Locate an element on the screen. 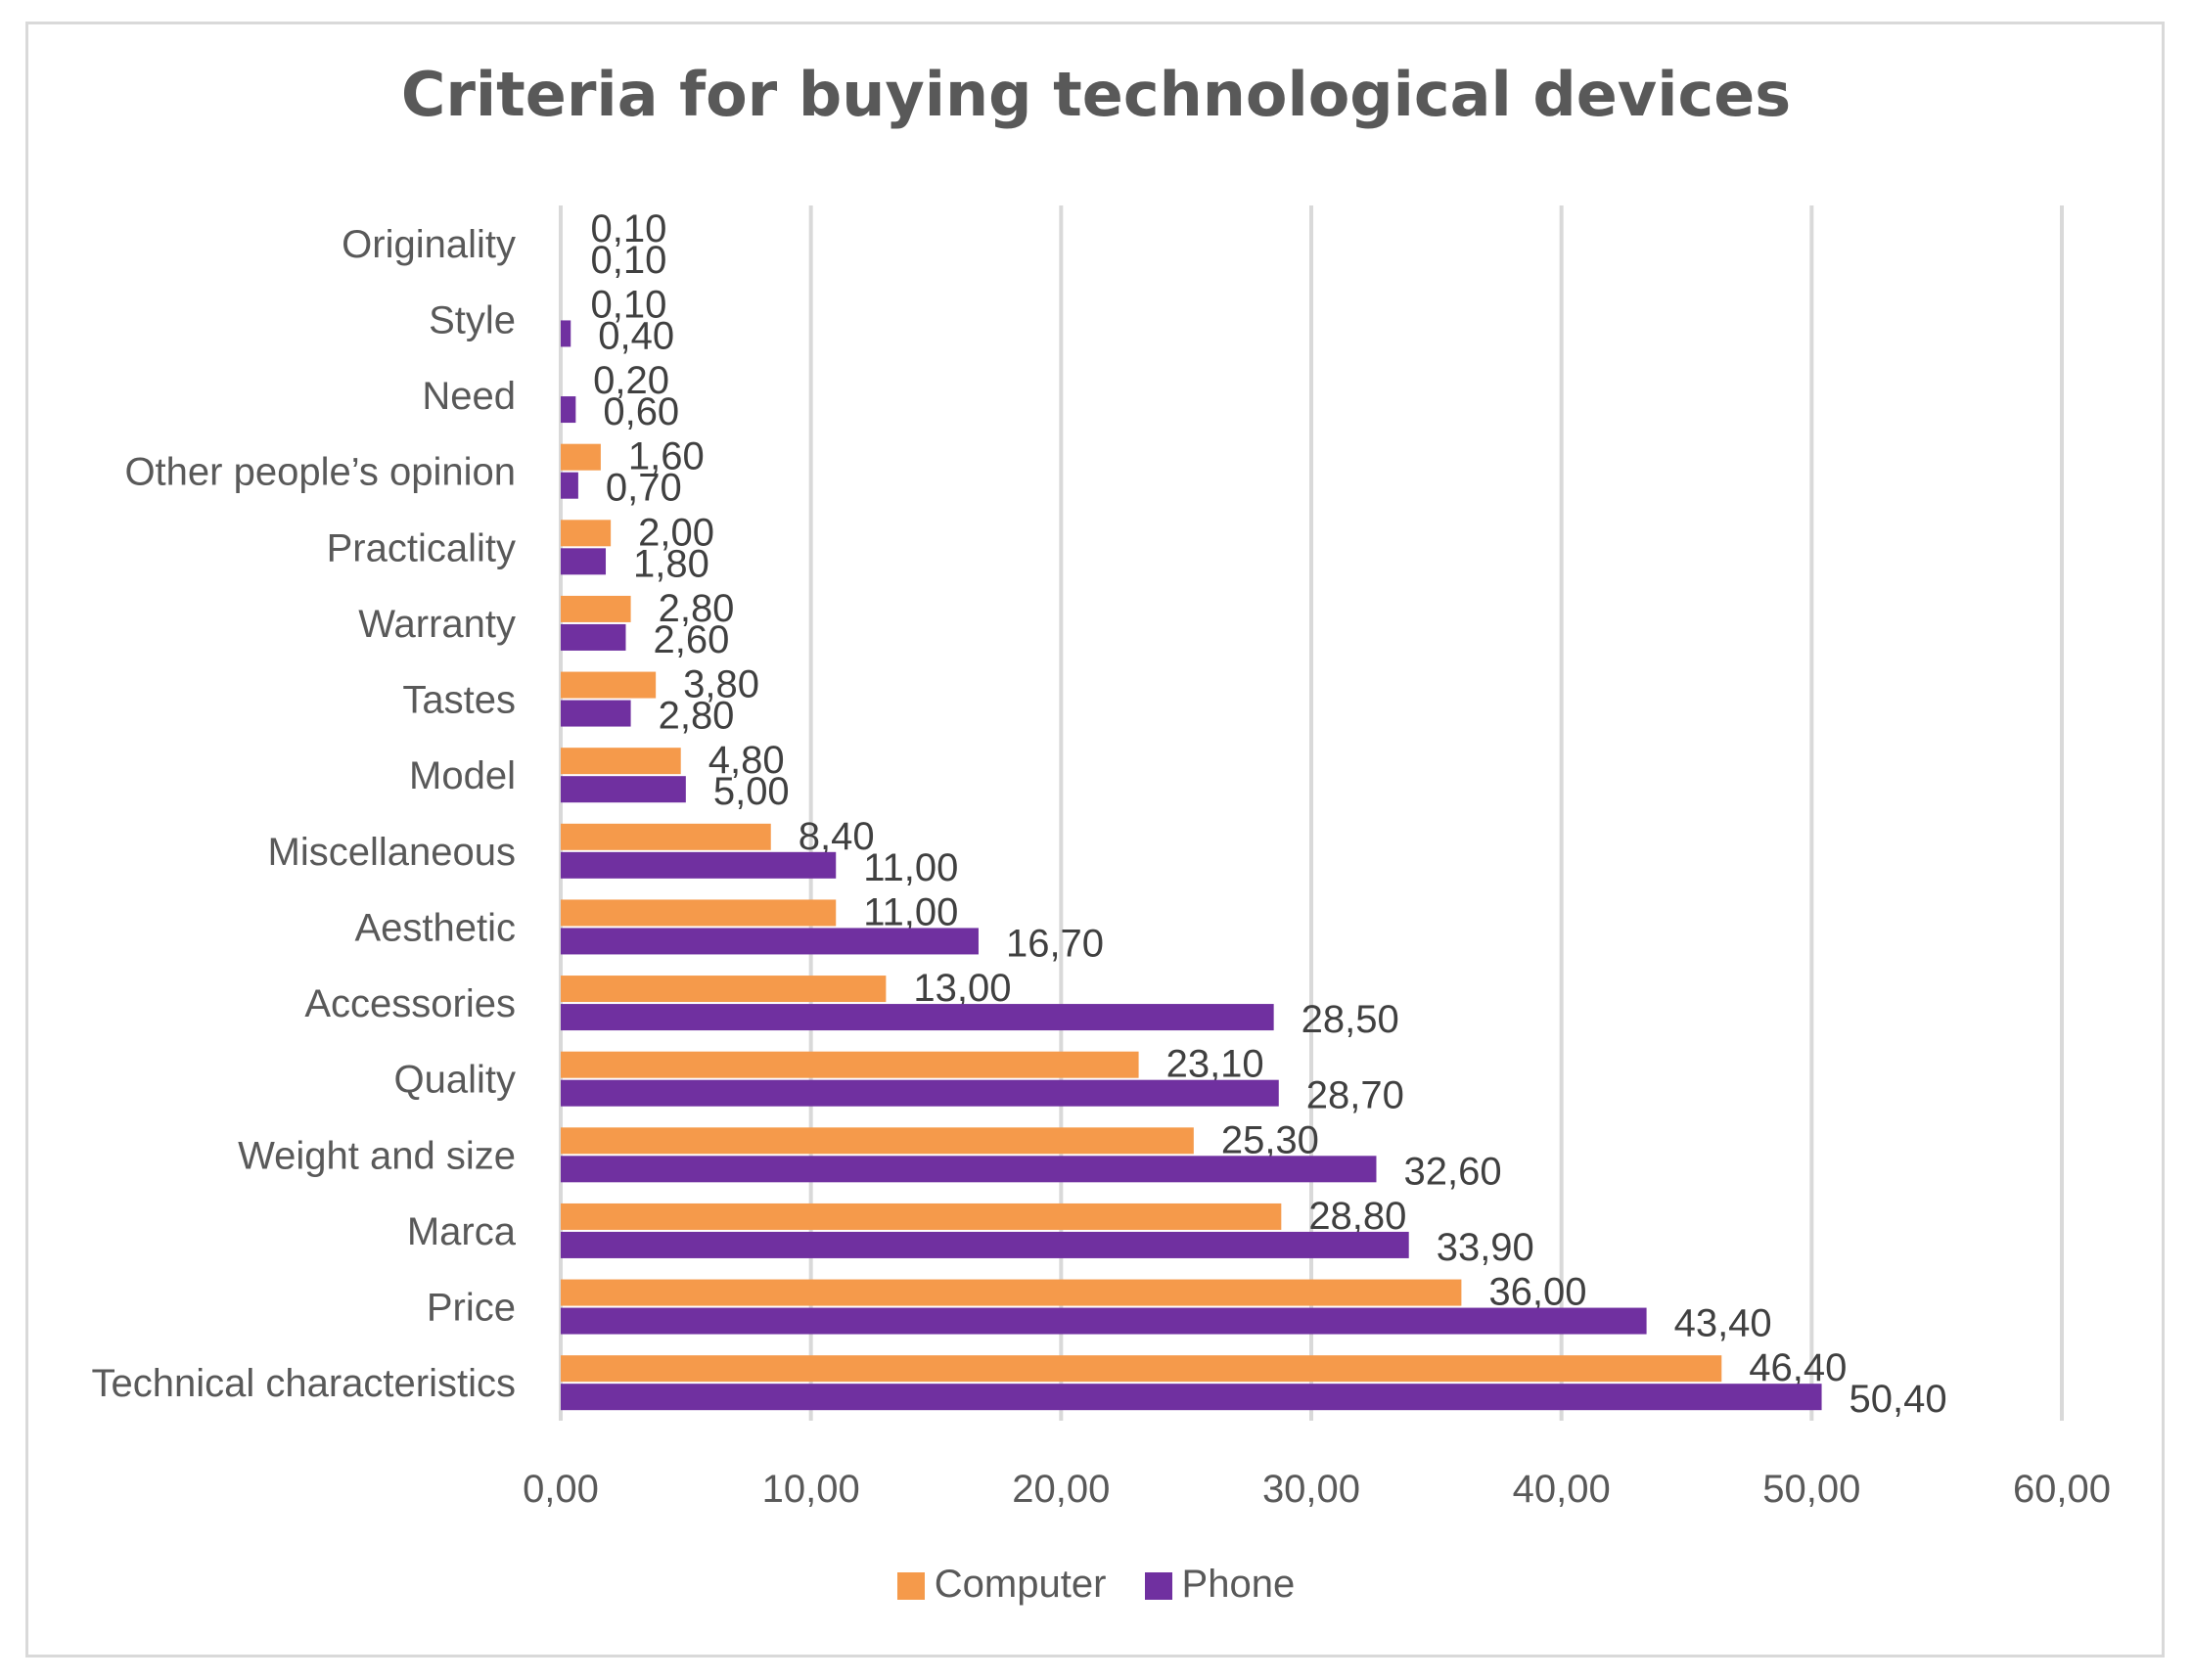 This screenshot has width=2192, height=1680. computer-data-label: 36,00 is located at coordinates (1537, 1292).